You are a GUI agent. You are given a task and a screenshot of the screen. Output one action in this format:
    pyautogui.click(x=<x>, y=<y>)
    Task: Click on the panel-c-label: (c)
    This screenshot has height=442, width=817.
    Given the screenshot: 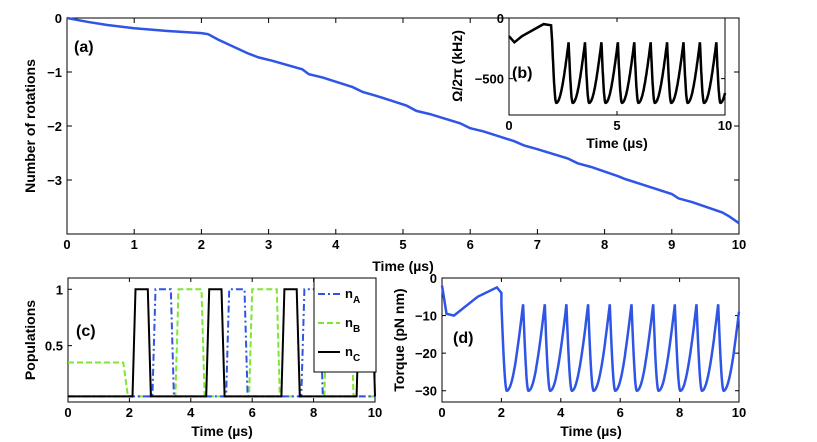 What is the action you would take?
    pyautogui.click(x=86, y=331)
    